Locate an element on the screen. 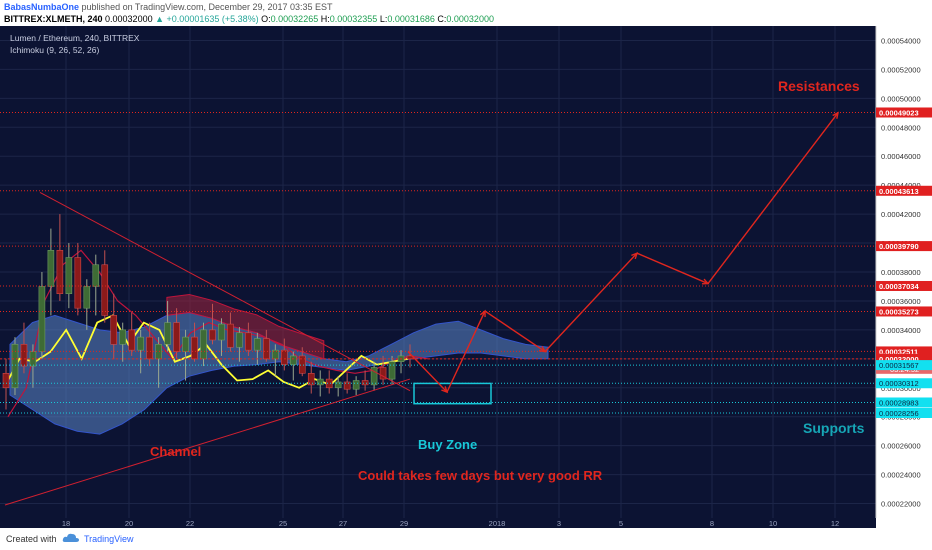 This screenshot has width=932, height=550. time-tick-label: 12 is located at coordinates (835, 523).